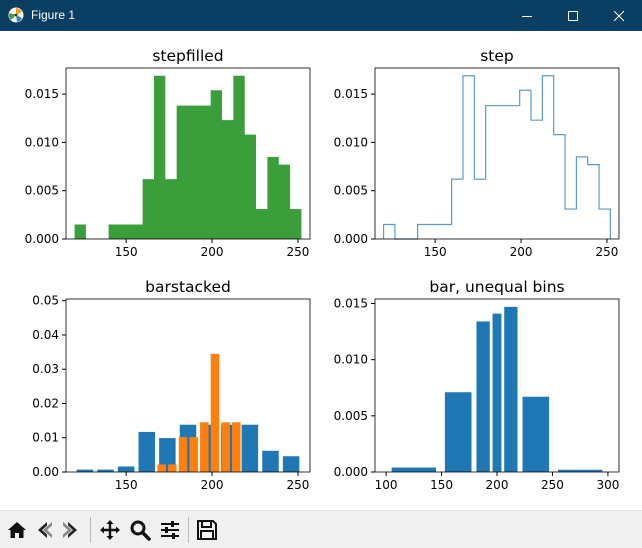 The image size is (642, 548). What do you see at coordinates (45, 438) in the screenshot?
I see `y-tick-label: 0.01` at bounding box center [45, 438].